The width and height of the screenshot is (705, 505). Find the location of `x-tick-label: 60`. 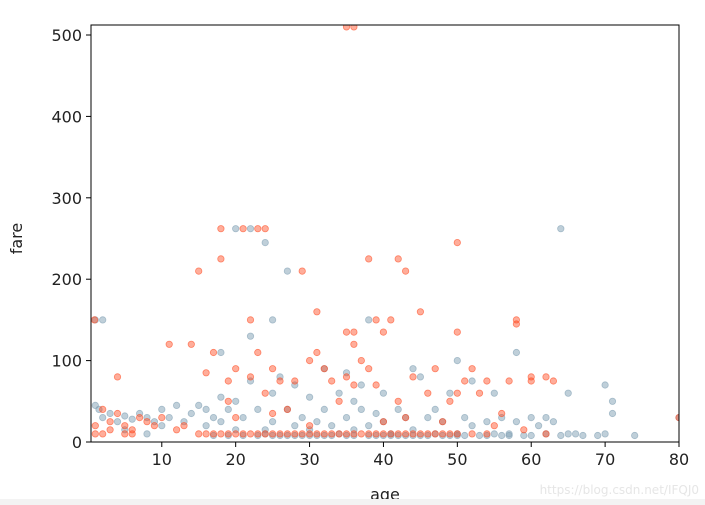

x-tick-label: 60 is located at coordinates (531, 459).